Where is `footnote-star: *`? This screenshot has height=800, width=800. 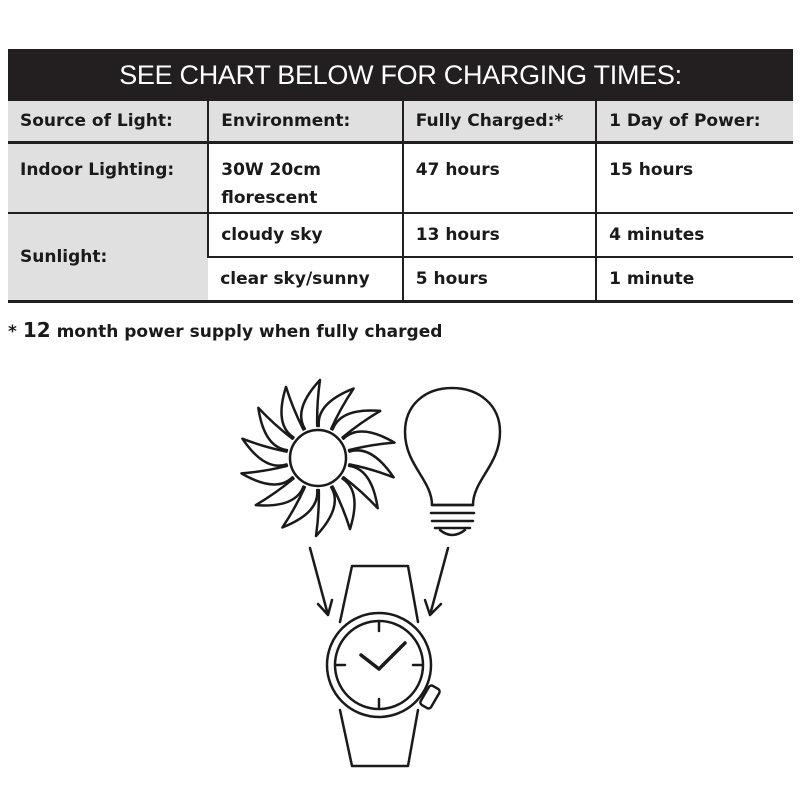
footnote-star: * is located at coordinates (12, 332).